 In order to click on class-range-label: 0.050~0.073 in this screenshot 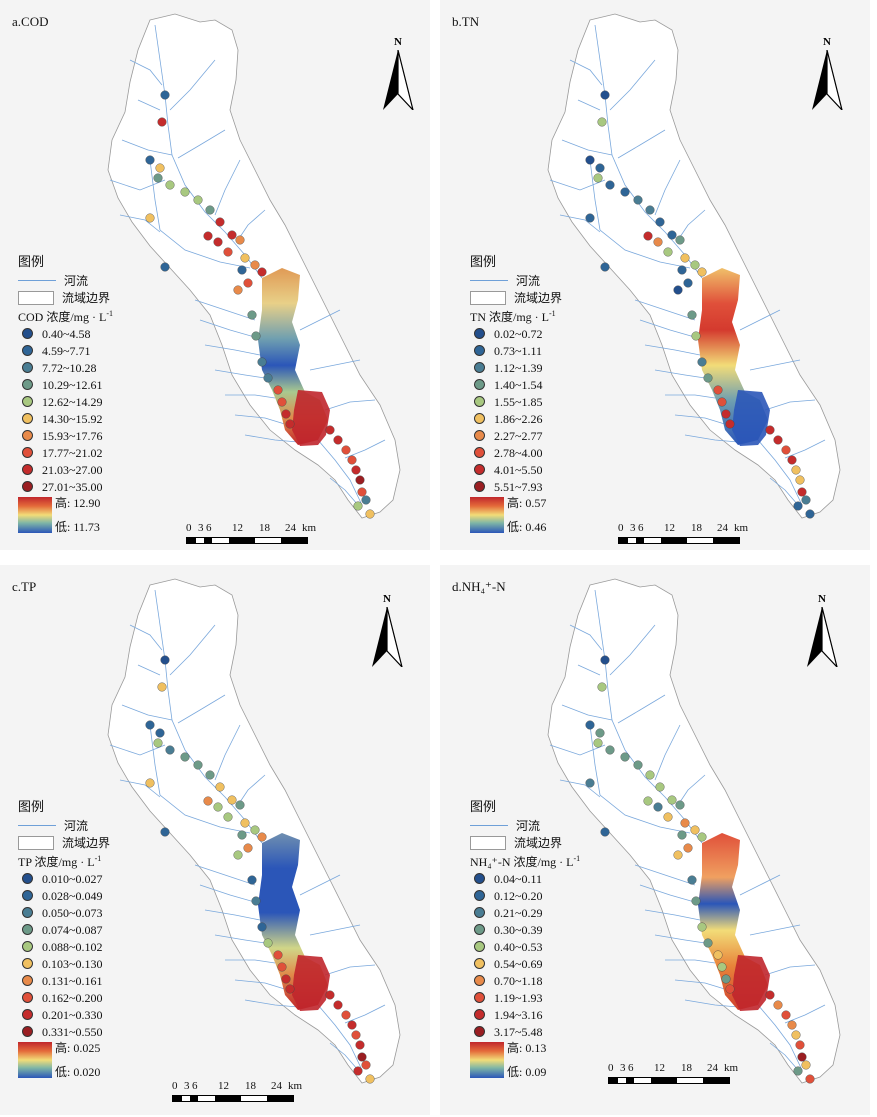, I will do `click(72, 912)`.